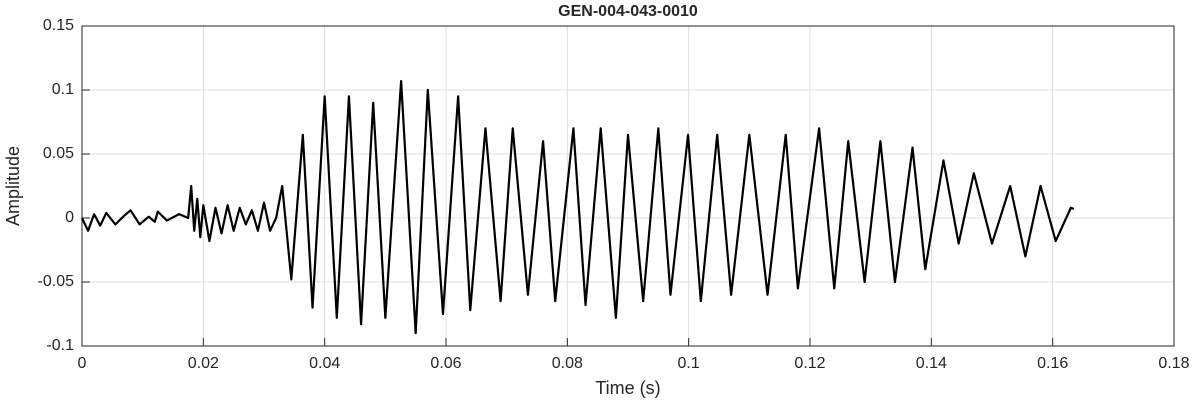  Describe the element at coordinates (58, 25) in the screenshot. I see `y-tick-label: 0.15` at that location.